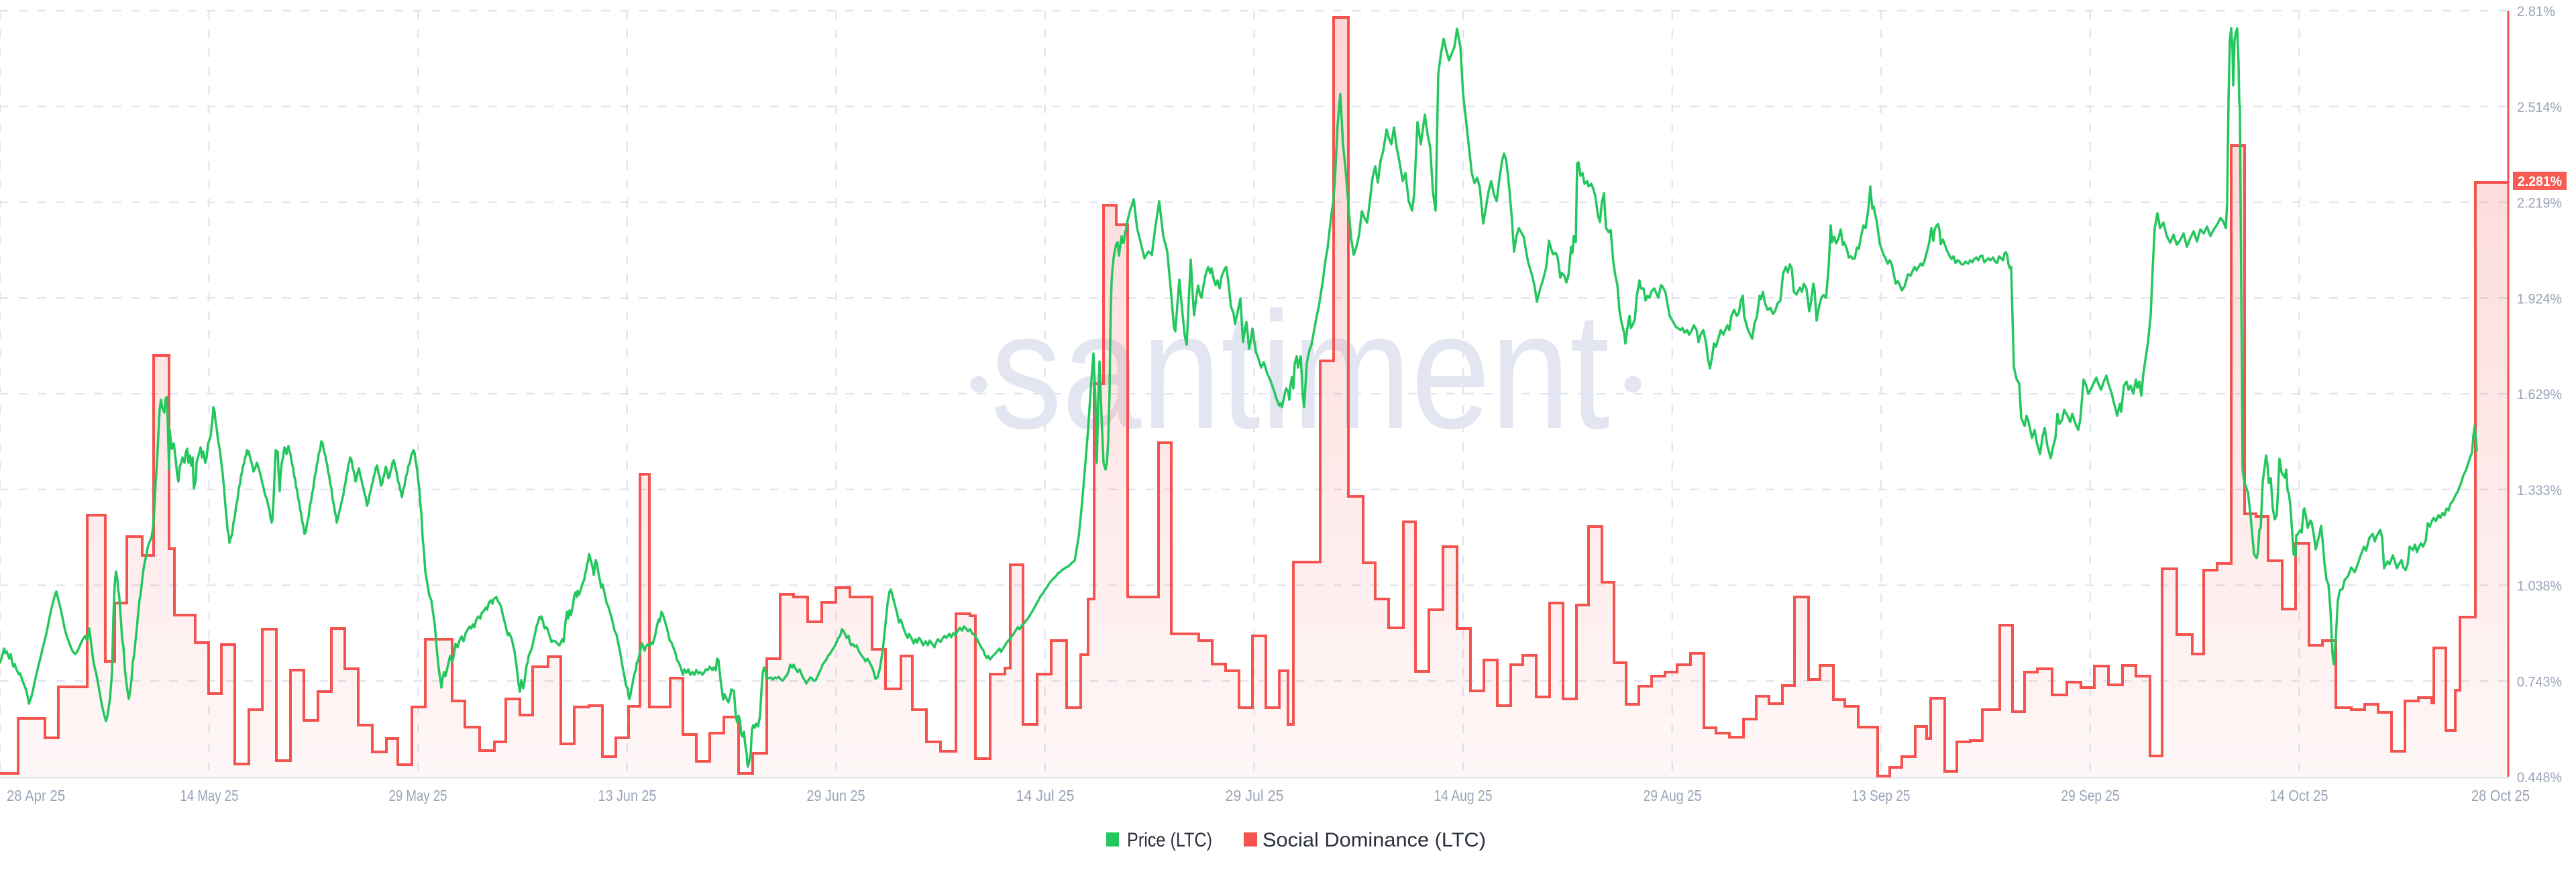 The width and height of the screenshot is (2576, 872). I want to click on svg-text: 1.924%, so click(2539, 298).